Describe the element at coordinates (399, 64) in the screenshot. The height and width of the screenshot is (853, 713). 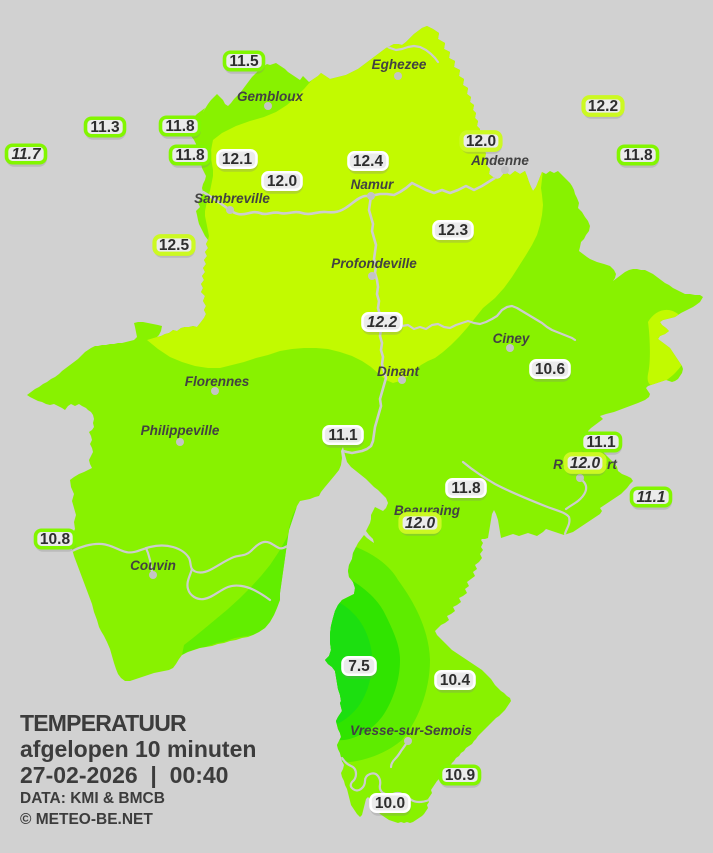
I see `svg-text: Eghezee` at that location.